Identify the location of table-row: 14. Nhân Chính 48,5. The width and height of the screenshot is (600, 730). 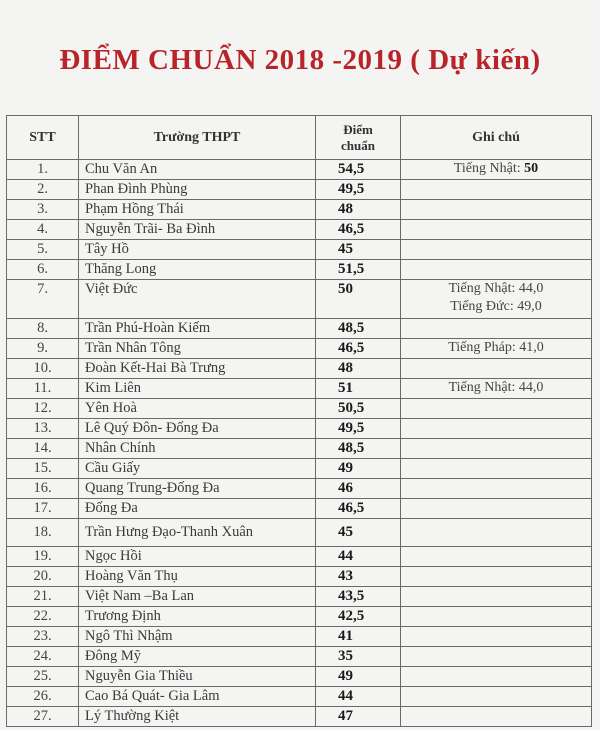
(299, 448).